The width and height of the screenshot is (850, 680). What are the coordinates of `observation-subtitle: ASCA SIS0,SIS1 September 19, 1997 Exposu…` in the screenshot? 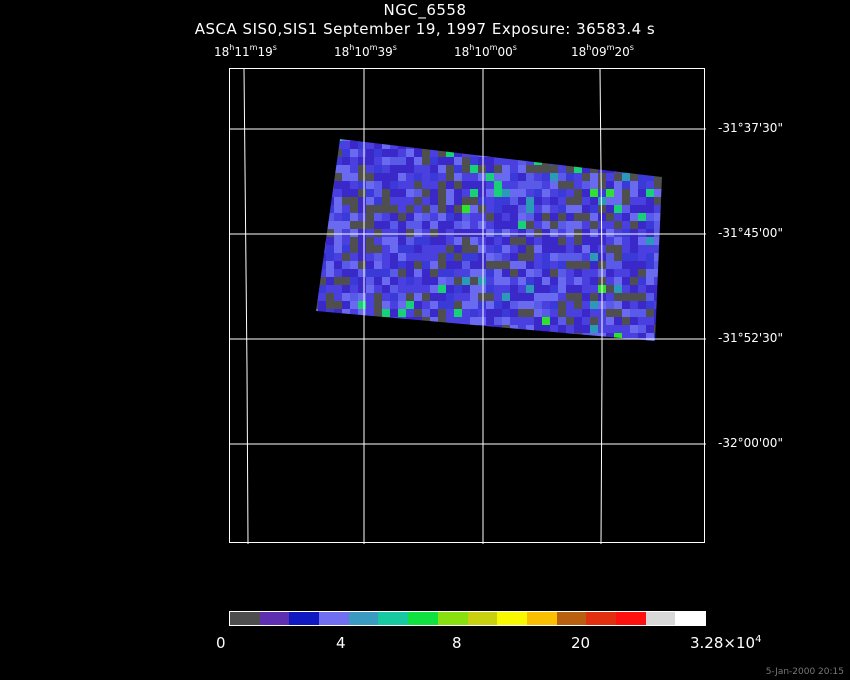 It's located at (425, 29).